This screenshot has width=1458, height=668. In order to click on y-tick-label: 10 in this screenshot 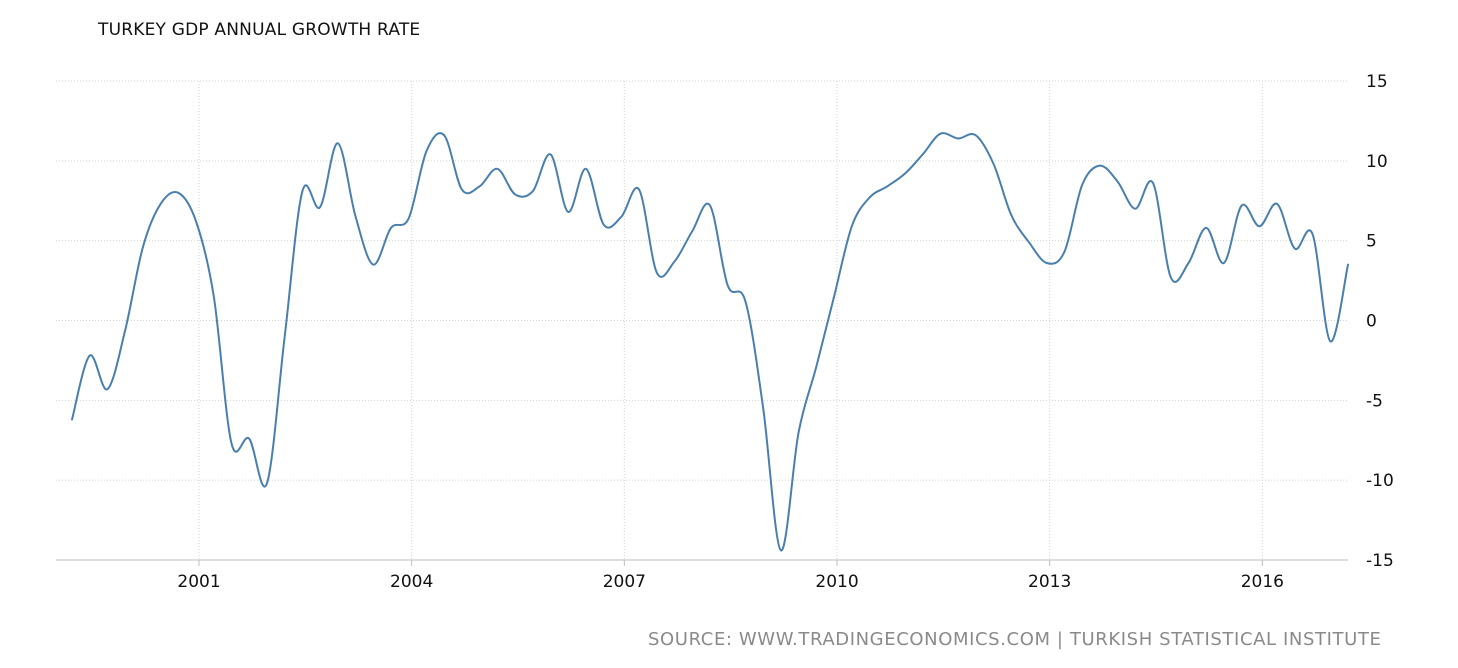, I will do `click(1377, 162)`.